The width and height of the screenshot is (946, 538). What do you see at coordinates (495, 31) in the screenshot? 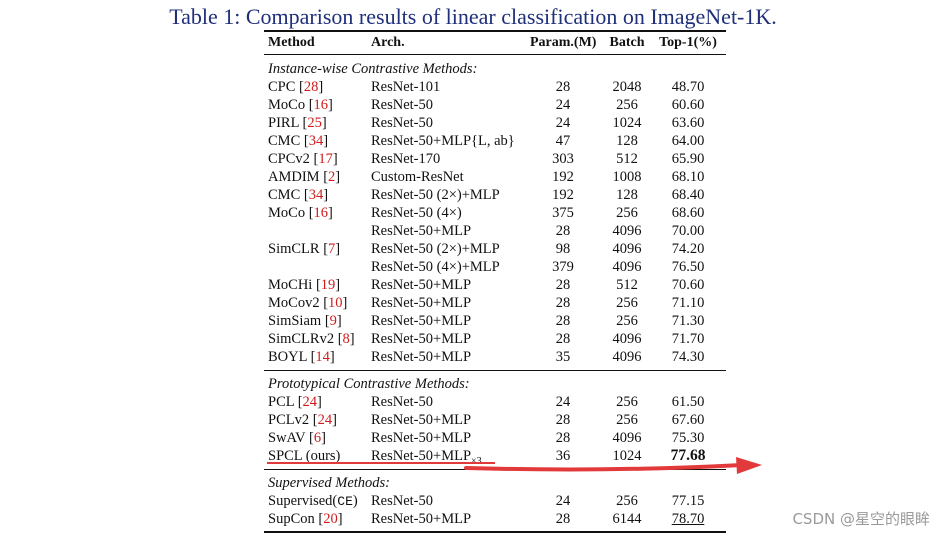
I see `top-rule` at bounding box center [495, 31].